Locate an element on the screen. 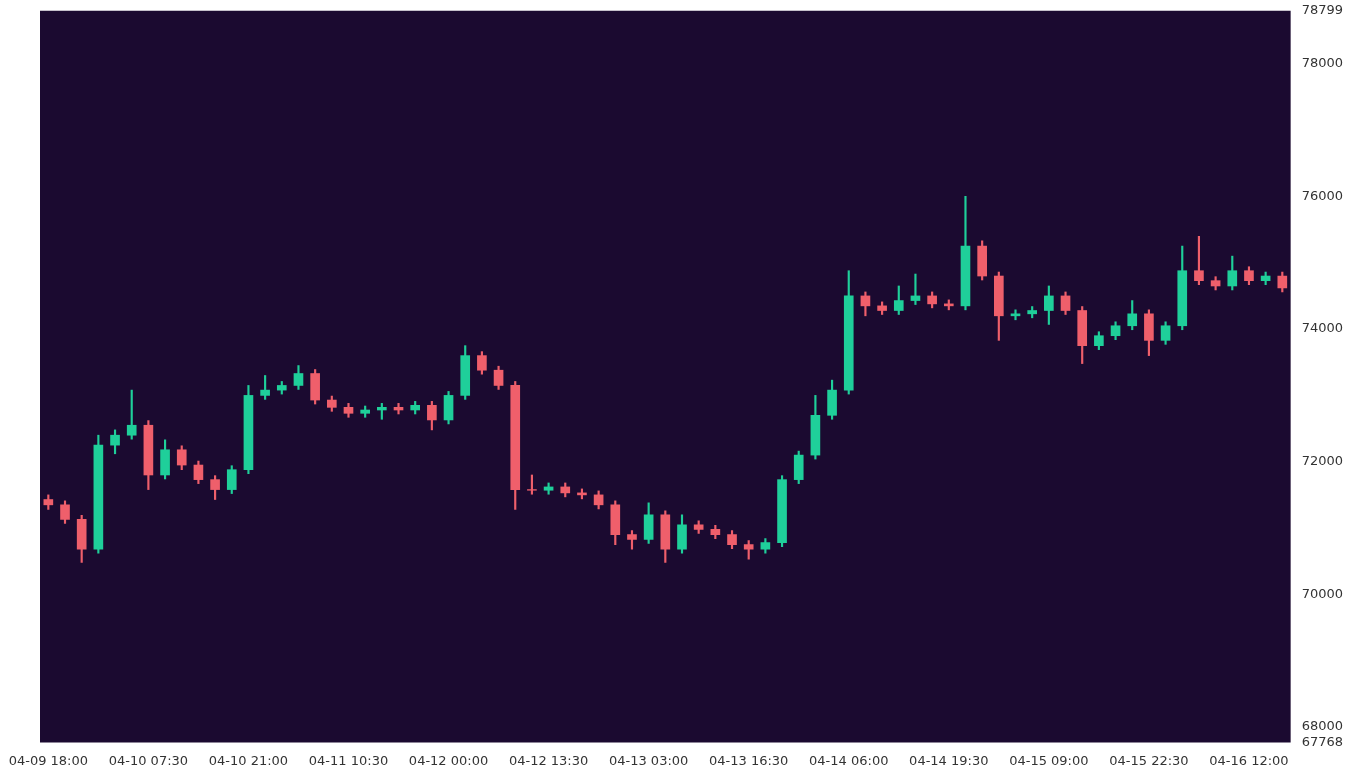  y-tick-label: 76000 is located at coordinates (1322, 195).